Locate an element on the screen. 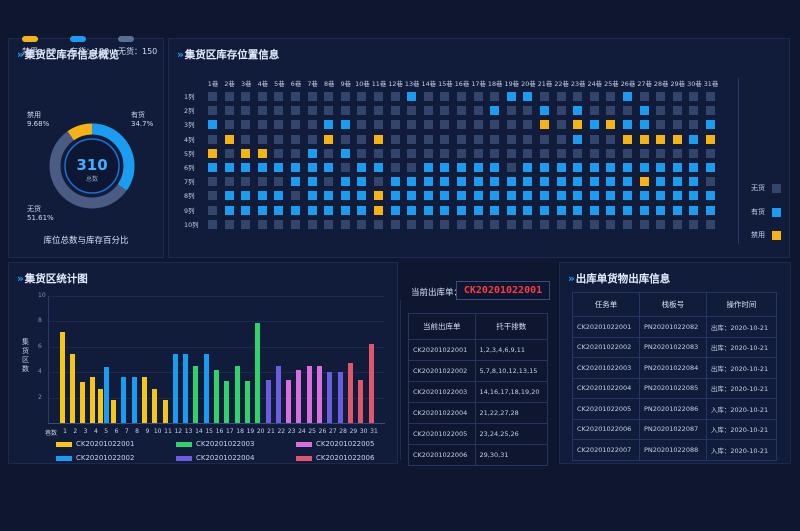 The height and width of the screenshot is (531, 800). table-row: CK20201022005 23,24,25,26 is located at coordinates (478, 434).